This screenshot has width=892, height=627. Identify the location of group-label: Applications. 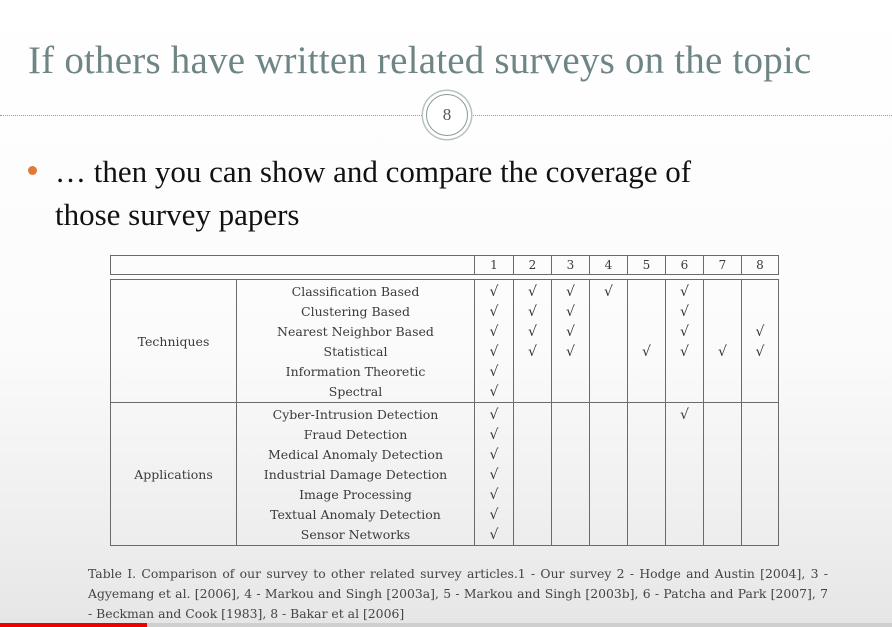
(173, 474).